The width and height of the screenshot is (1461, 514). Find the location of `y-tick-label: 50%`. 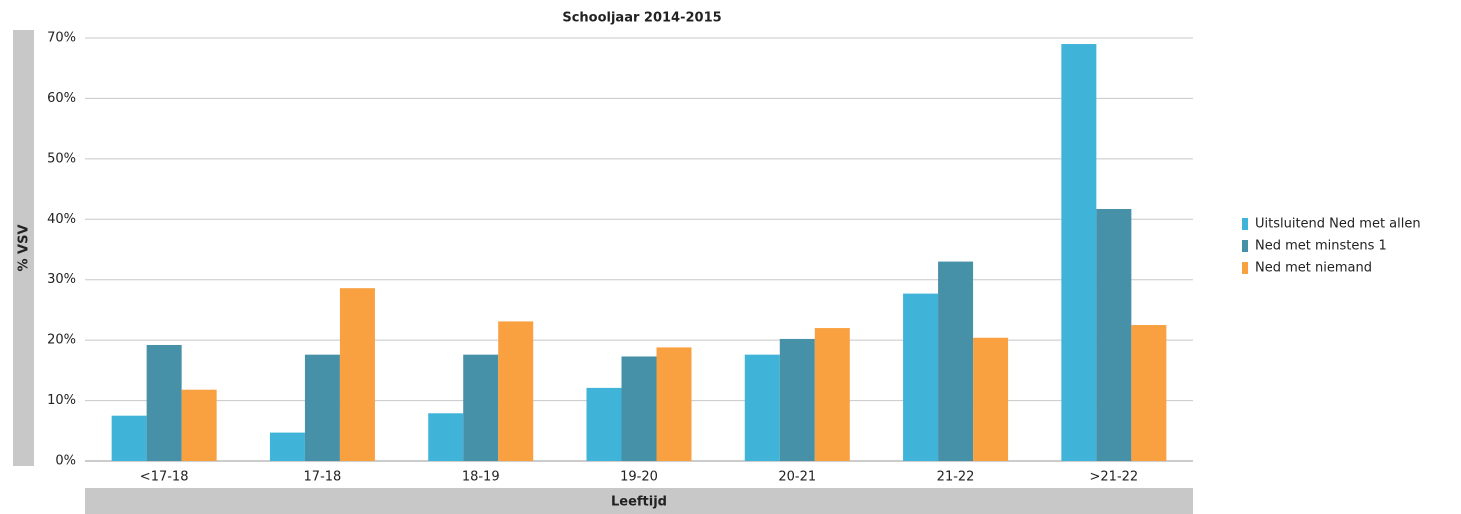

y-tick-label: 50% is located at coordinates (61, 158).